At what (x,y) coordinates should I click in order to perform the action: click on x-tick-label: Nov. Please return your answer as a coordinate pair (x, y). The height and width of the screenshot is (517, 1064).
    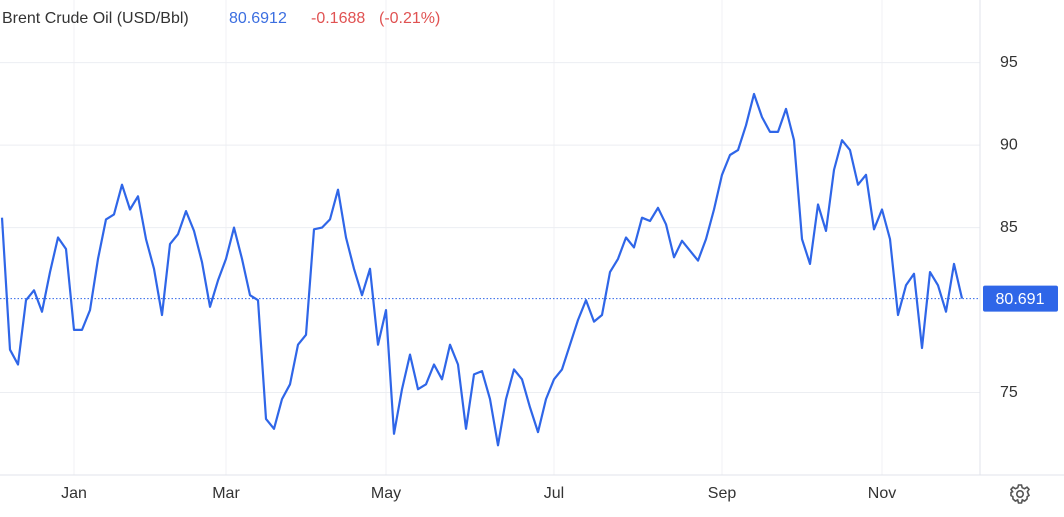
    Looking at the image, I should click on (882, 493).